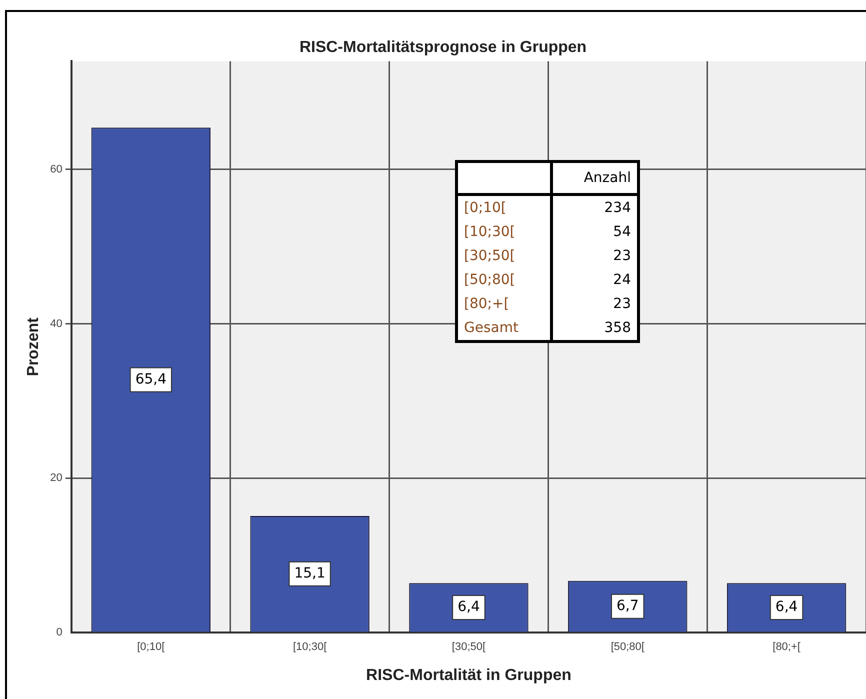 The image size is (866, 699). Describe the element at coordinates (490, 256) in the screenshot. I see `category-label: [30;50[` at that location.